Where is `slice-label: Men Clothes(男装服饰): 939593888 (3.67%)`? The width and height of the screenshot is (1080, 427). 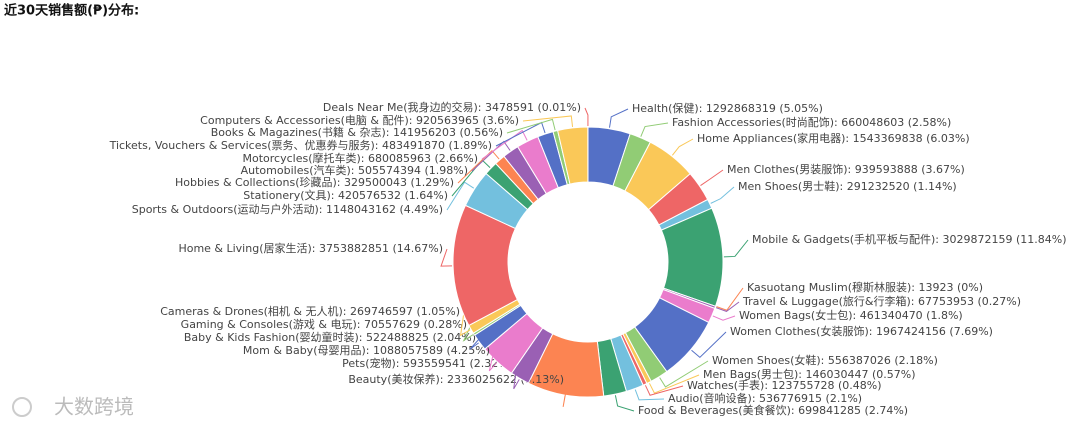 slice-label: Men Clothes(男装服饰): 939593888 (3.67%) is located at coordinates (846, 169).